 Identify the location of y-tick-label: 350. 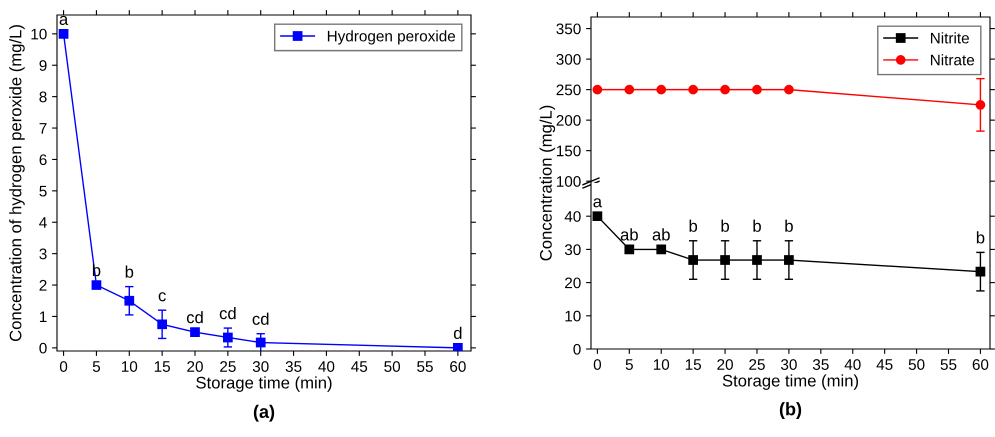
(568, 28).